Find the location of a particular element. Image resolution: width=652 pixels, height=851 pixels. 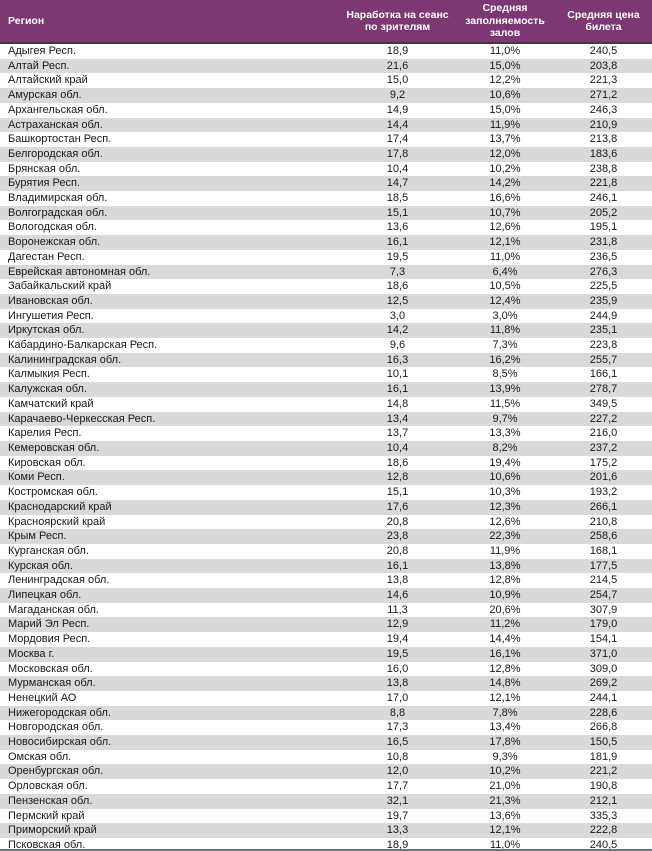

region-cell: Костромская обл. is located at coordinates (170, 492).